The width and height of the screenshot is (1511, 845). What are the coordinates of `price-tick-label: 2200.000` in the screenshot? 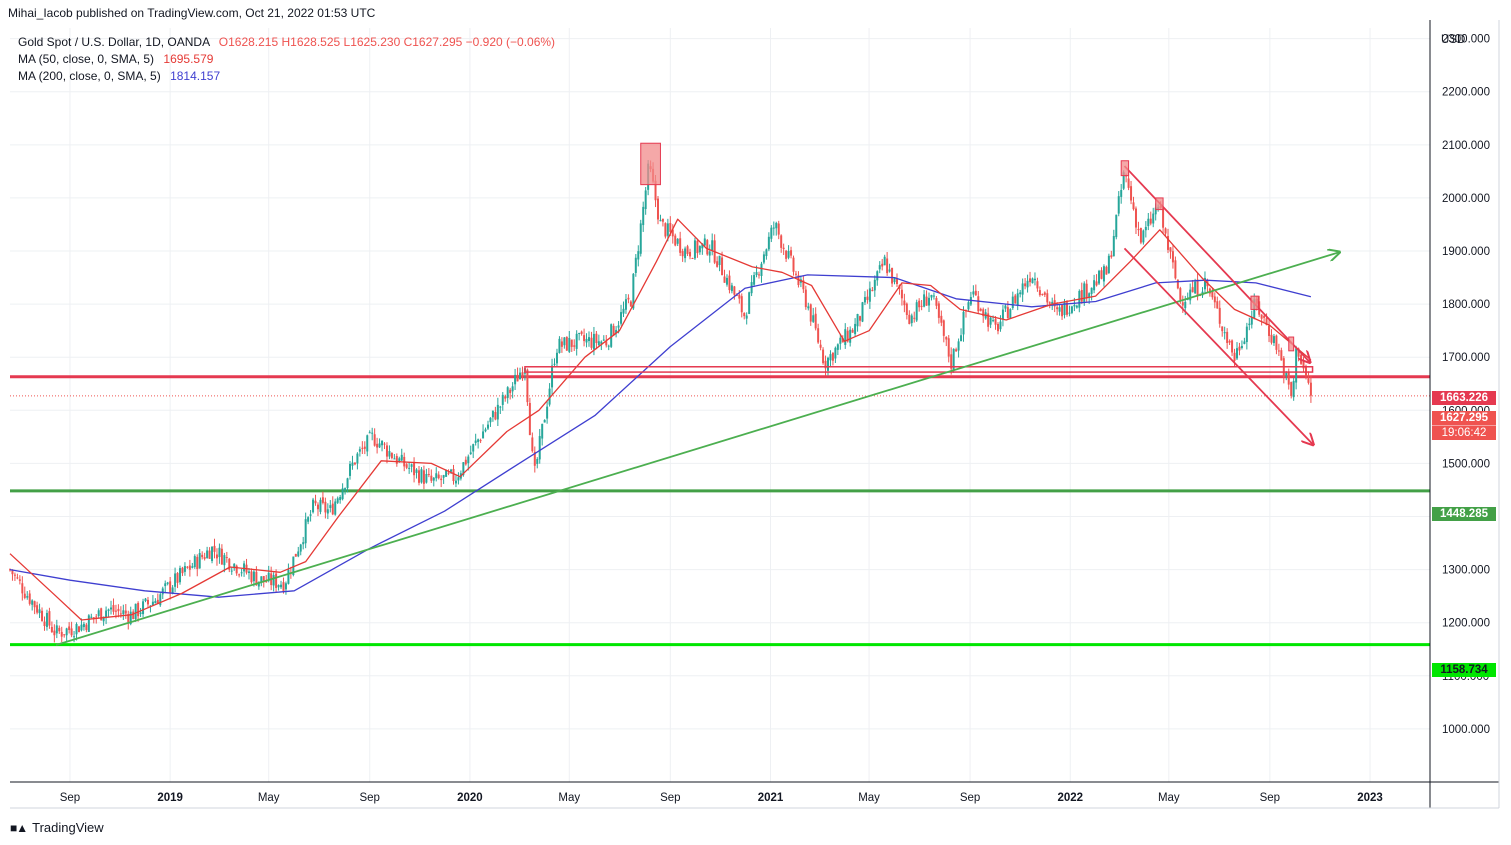 It's located at (1466, 93).